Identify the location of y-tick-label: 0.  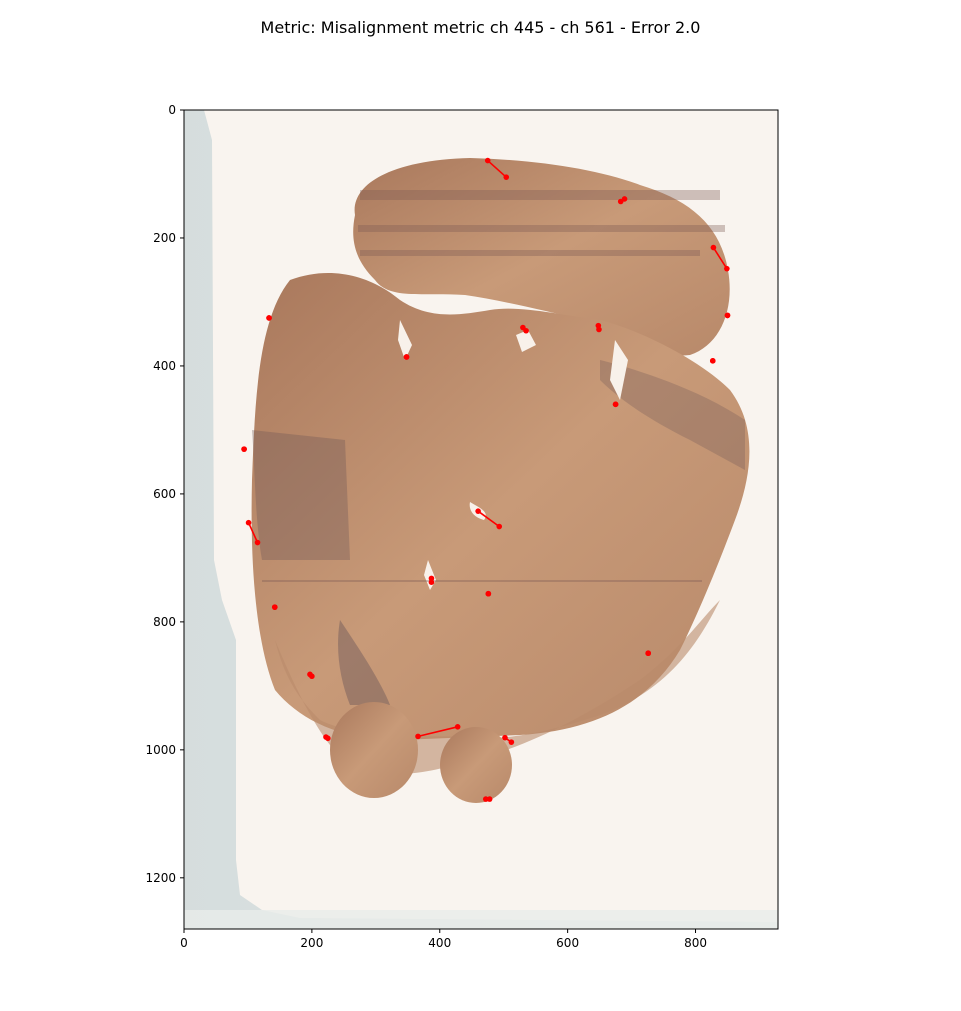
(172, 110).